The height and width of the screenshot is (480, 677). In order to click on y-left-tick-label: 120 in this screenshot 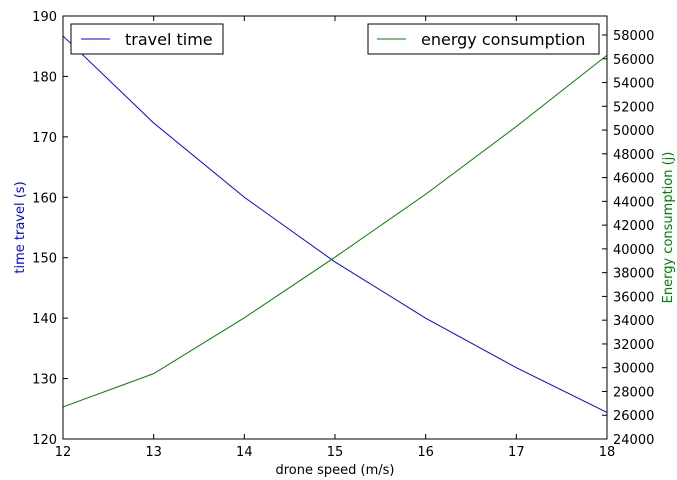, I will do `click(44, 440)`.